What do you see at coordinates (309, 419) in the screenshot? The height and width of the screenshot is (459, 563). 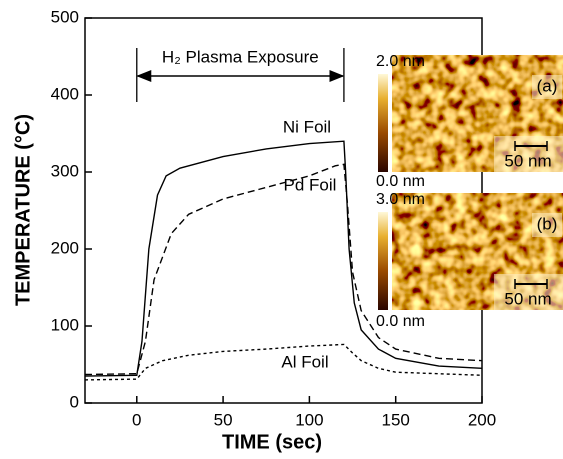 I see `x-tick-label: 100` at bounding box center [309, 419].